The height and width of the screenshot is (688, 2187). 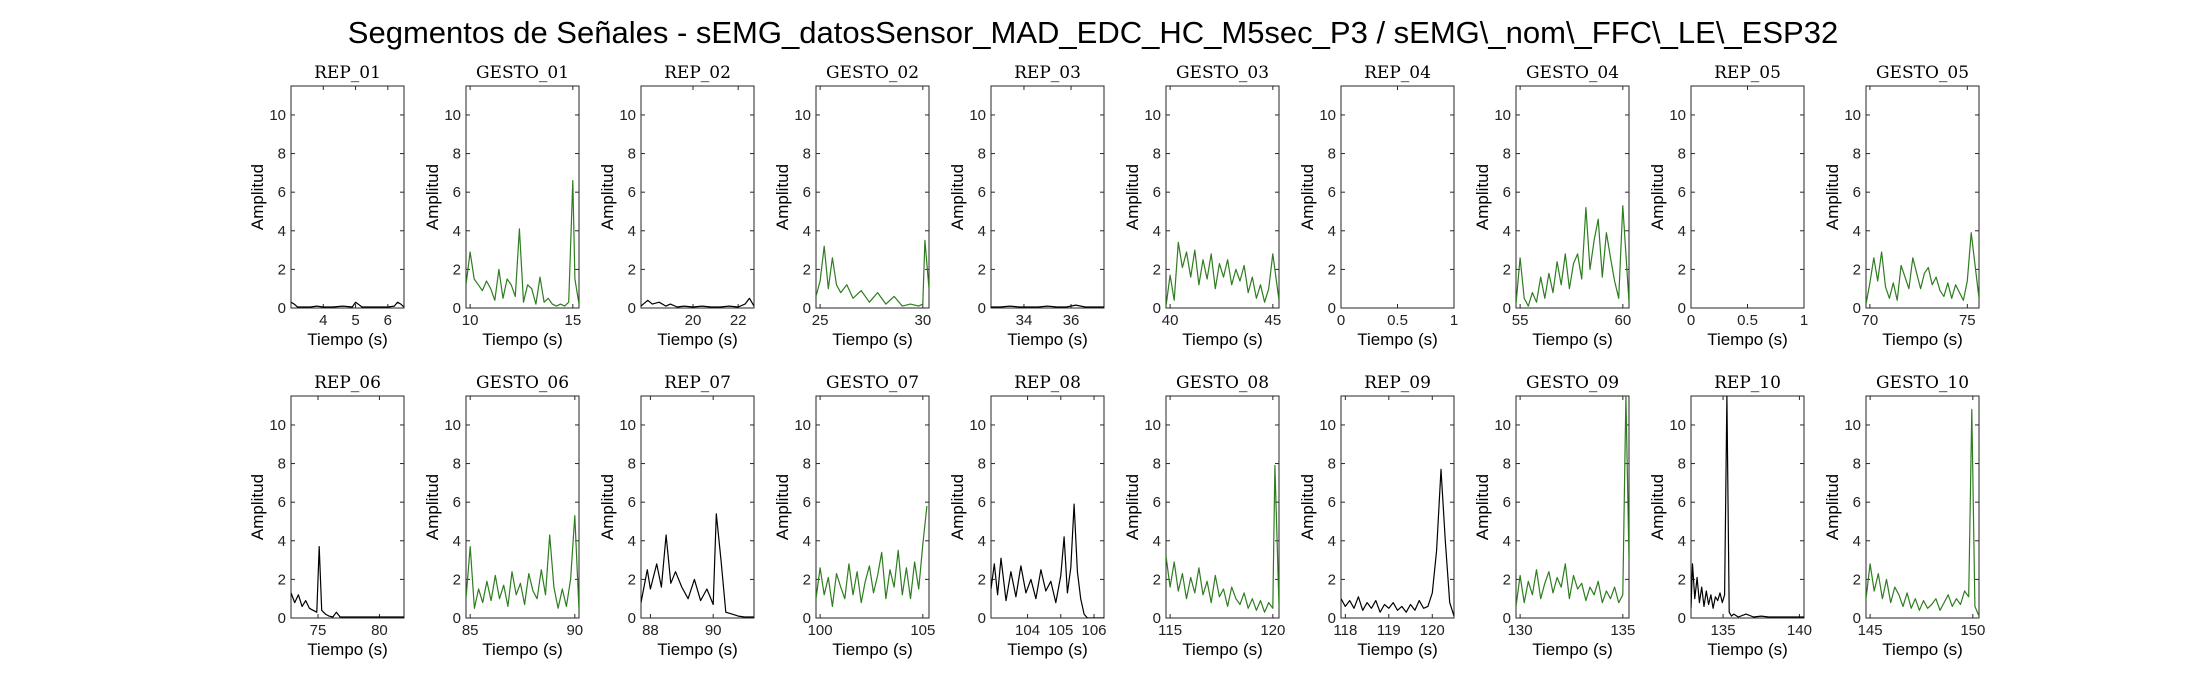 I want to click on x-tick-label: 10, so click(x=470, y=320).